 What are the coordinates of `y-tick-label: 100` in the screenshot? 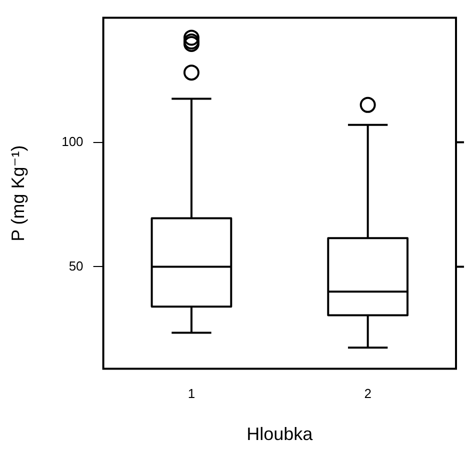 It's located at (73, 141).